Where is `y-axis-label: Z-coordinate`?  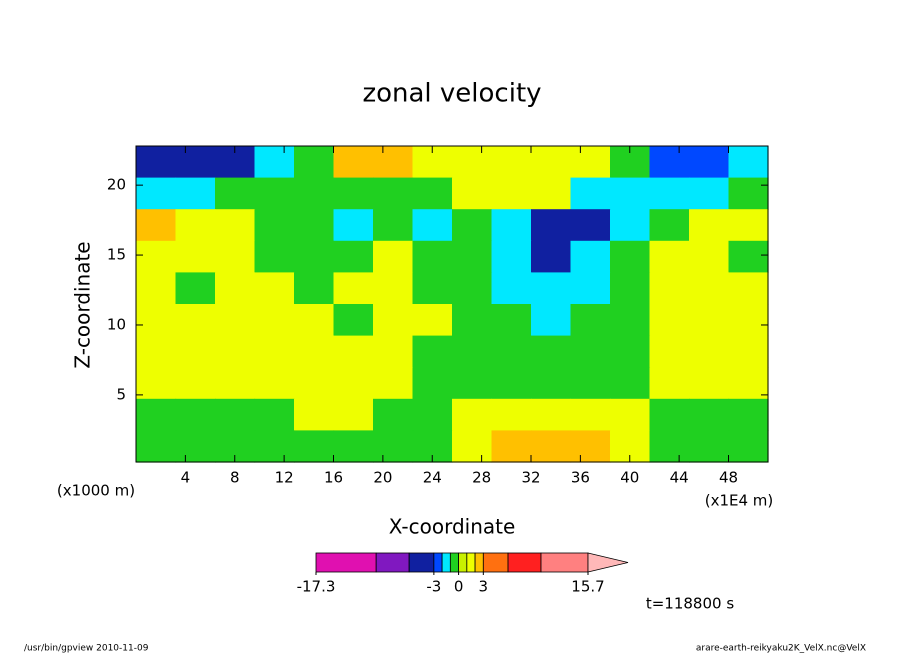 y-axis-label: Z-coordinate is located at coordinates (83, 304).